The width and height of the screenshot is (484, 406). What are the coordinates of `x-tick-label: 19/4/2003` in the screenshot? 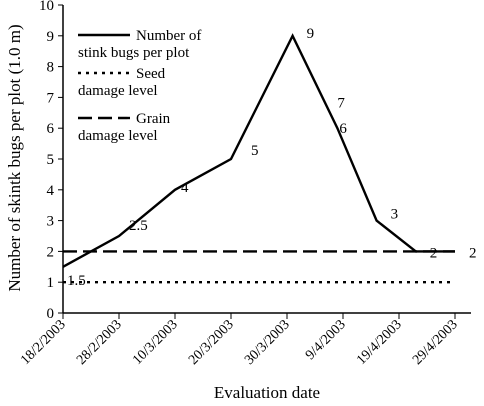 It's located at (379, 342).